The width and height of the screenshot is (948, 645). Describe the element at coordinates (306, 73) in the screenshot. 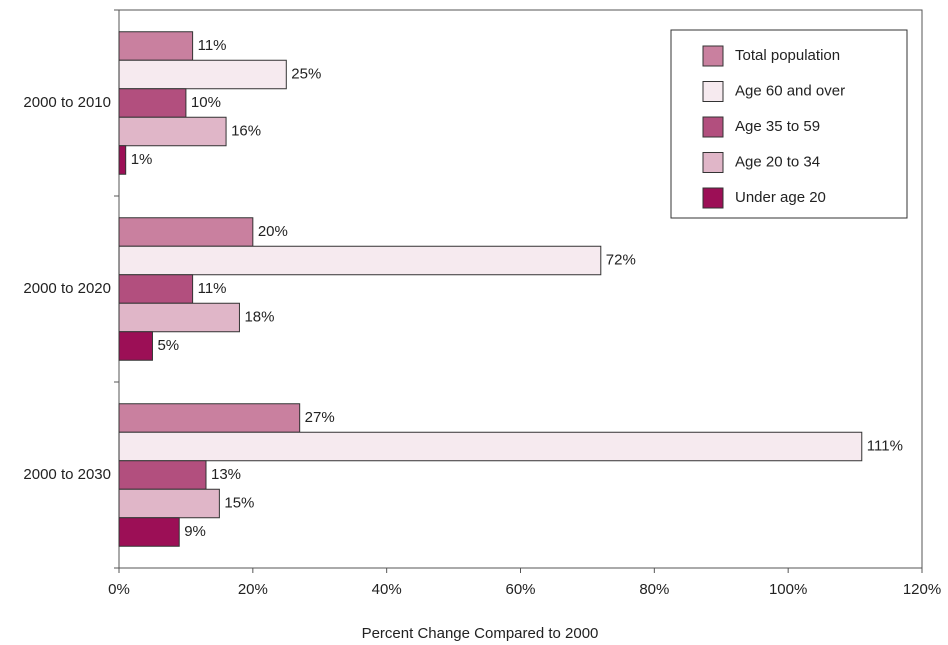

I see `value-label: 25%` at that location.